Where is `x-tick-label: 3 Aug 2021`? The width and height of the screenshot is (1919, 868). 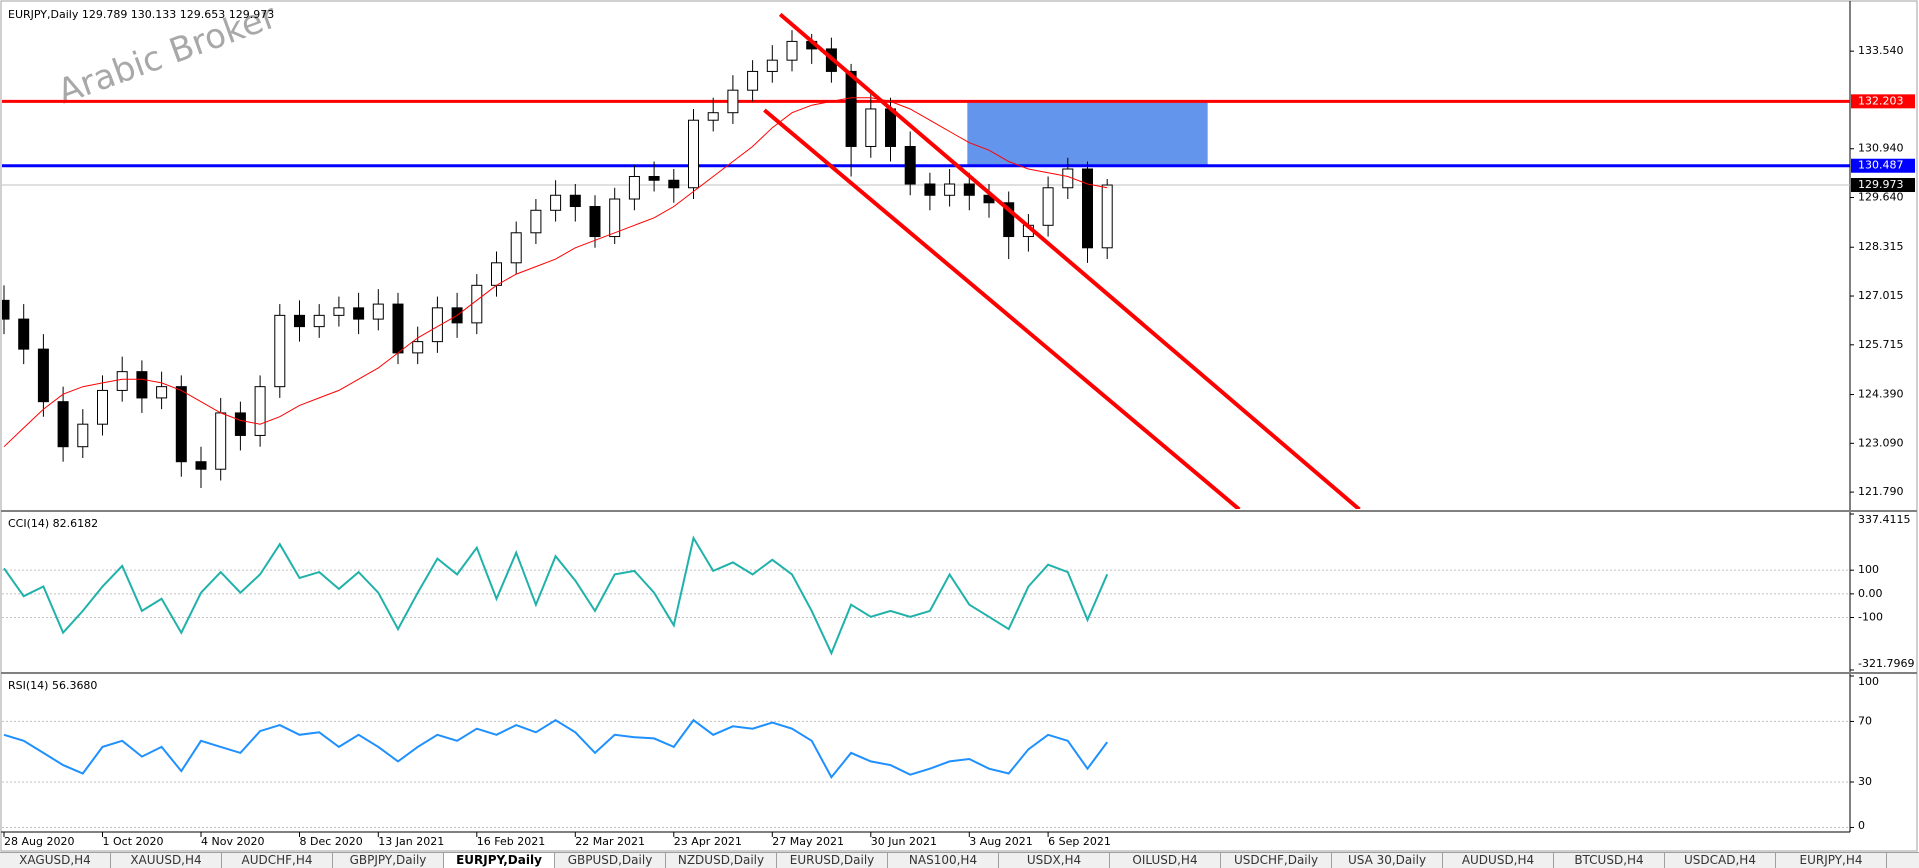 x-tick-label: 3 Aug 2021 is located at coordinates (1000, 841).